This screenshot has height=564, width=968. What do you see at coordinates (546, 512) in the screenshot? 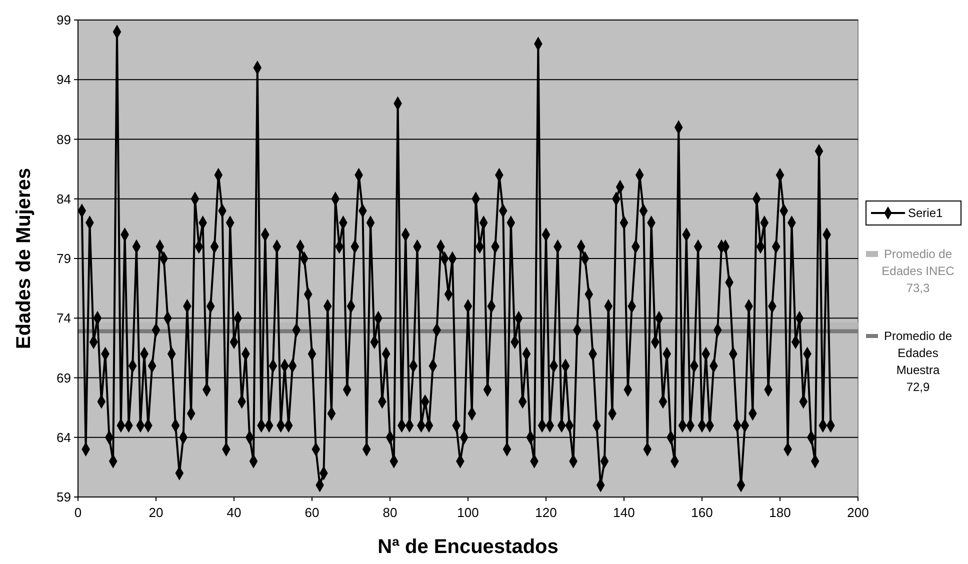
I see `x-tick-label: 120` at bounding box center [546, 512].